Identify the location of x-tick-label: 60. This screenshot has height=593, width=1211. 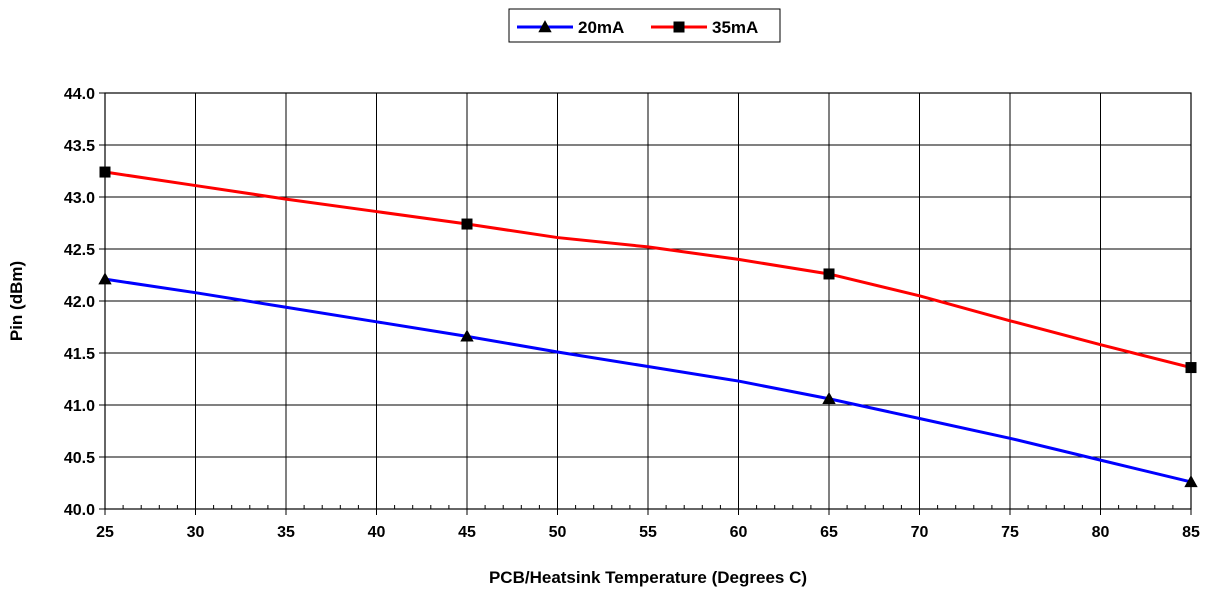
(739, 532).